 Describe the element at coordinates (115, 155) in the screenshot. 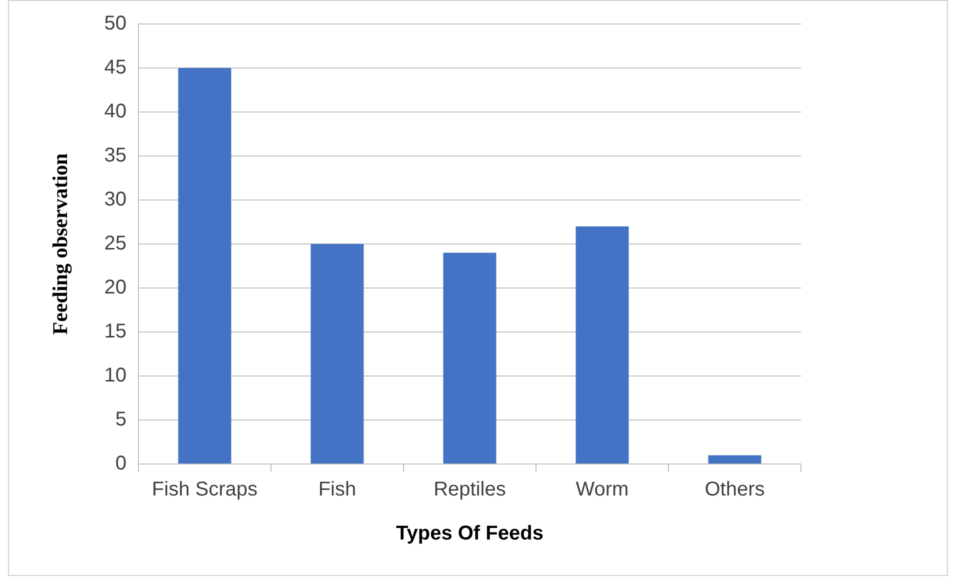

I see `y-tick-label: 35` at that location.